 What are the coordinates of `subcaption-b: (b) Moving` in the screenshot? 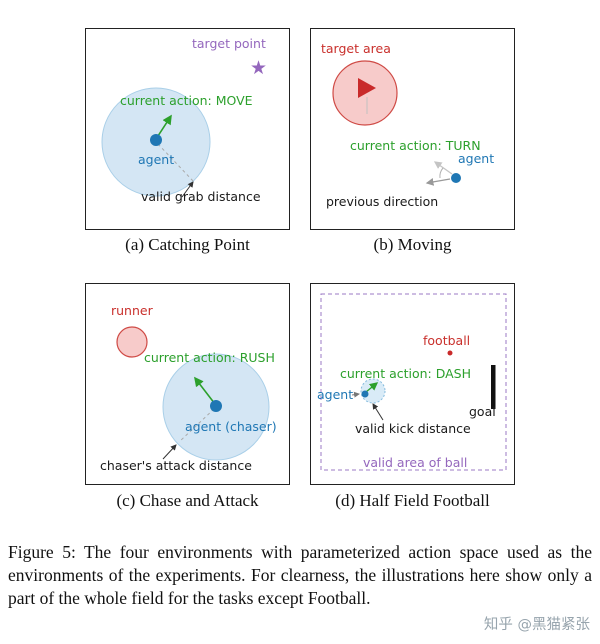 It's located at (412, 244).